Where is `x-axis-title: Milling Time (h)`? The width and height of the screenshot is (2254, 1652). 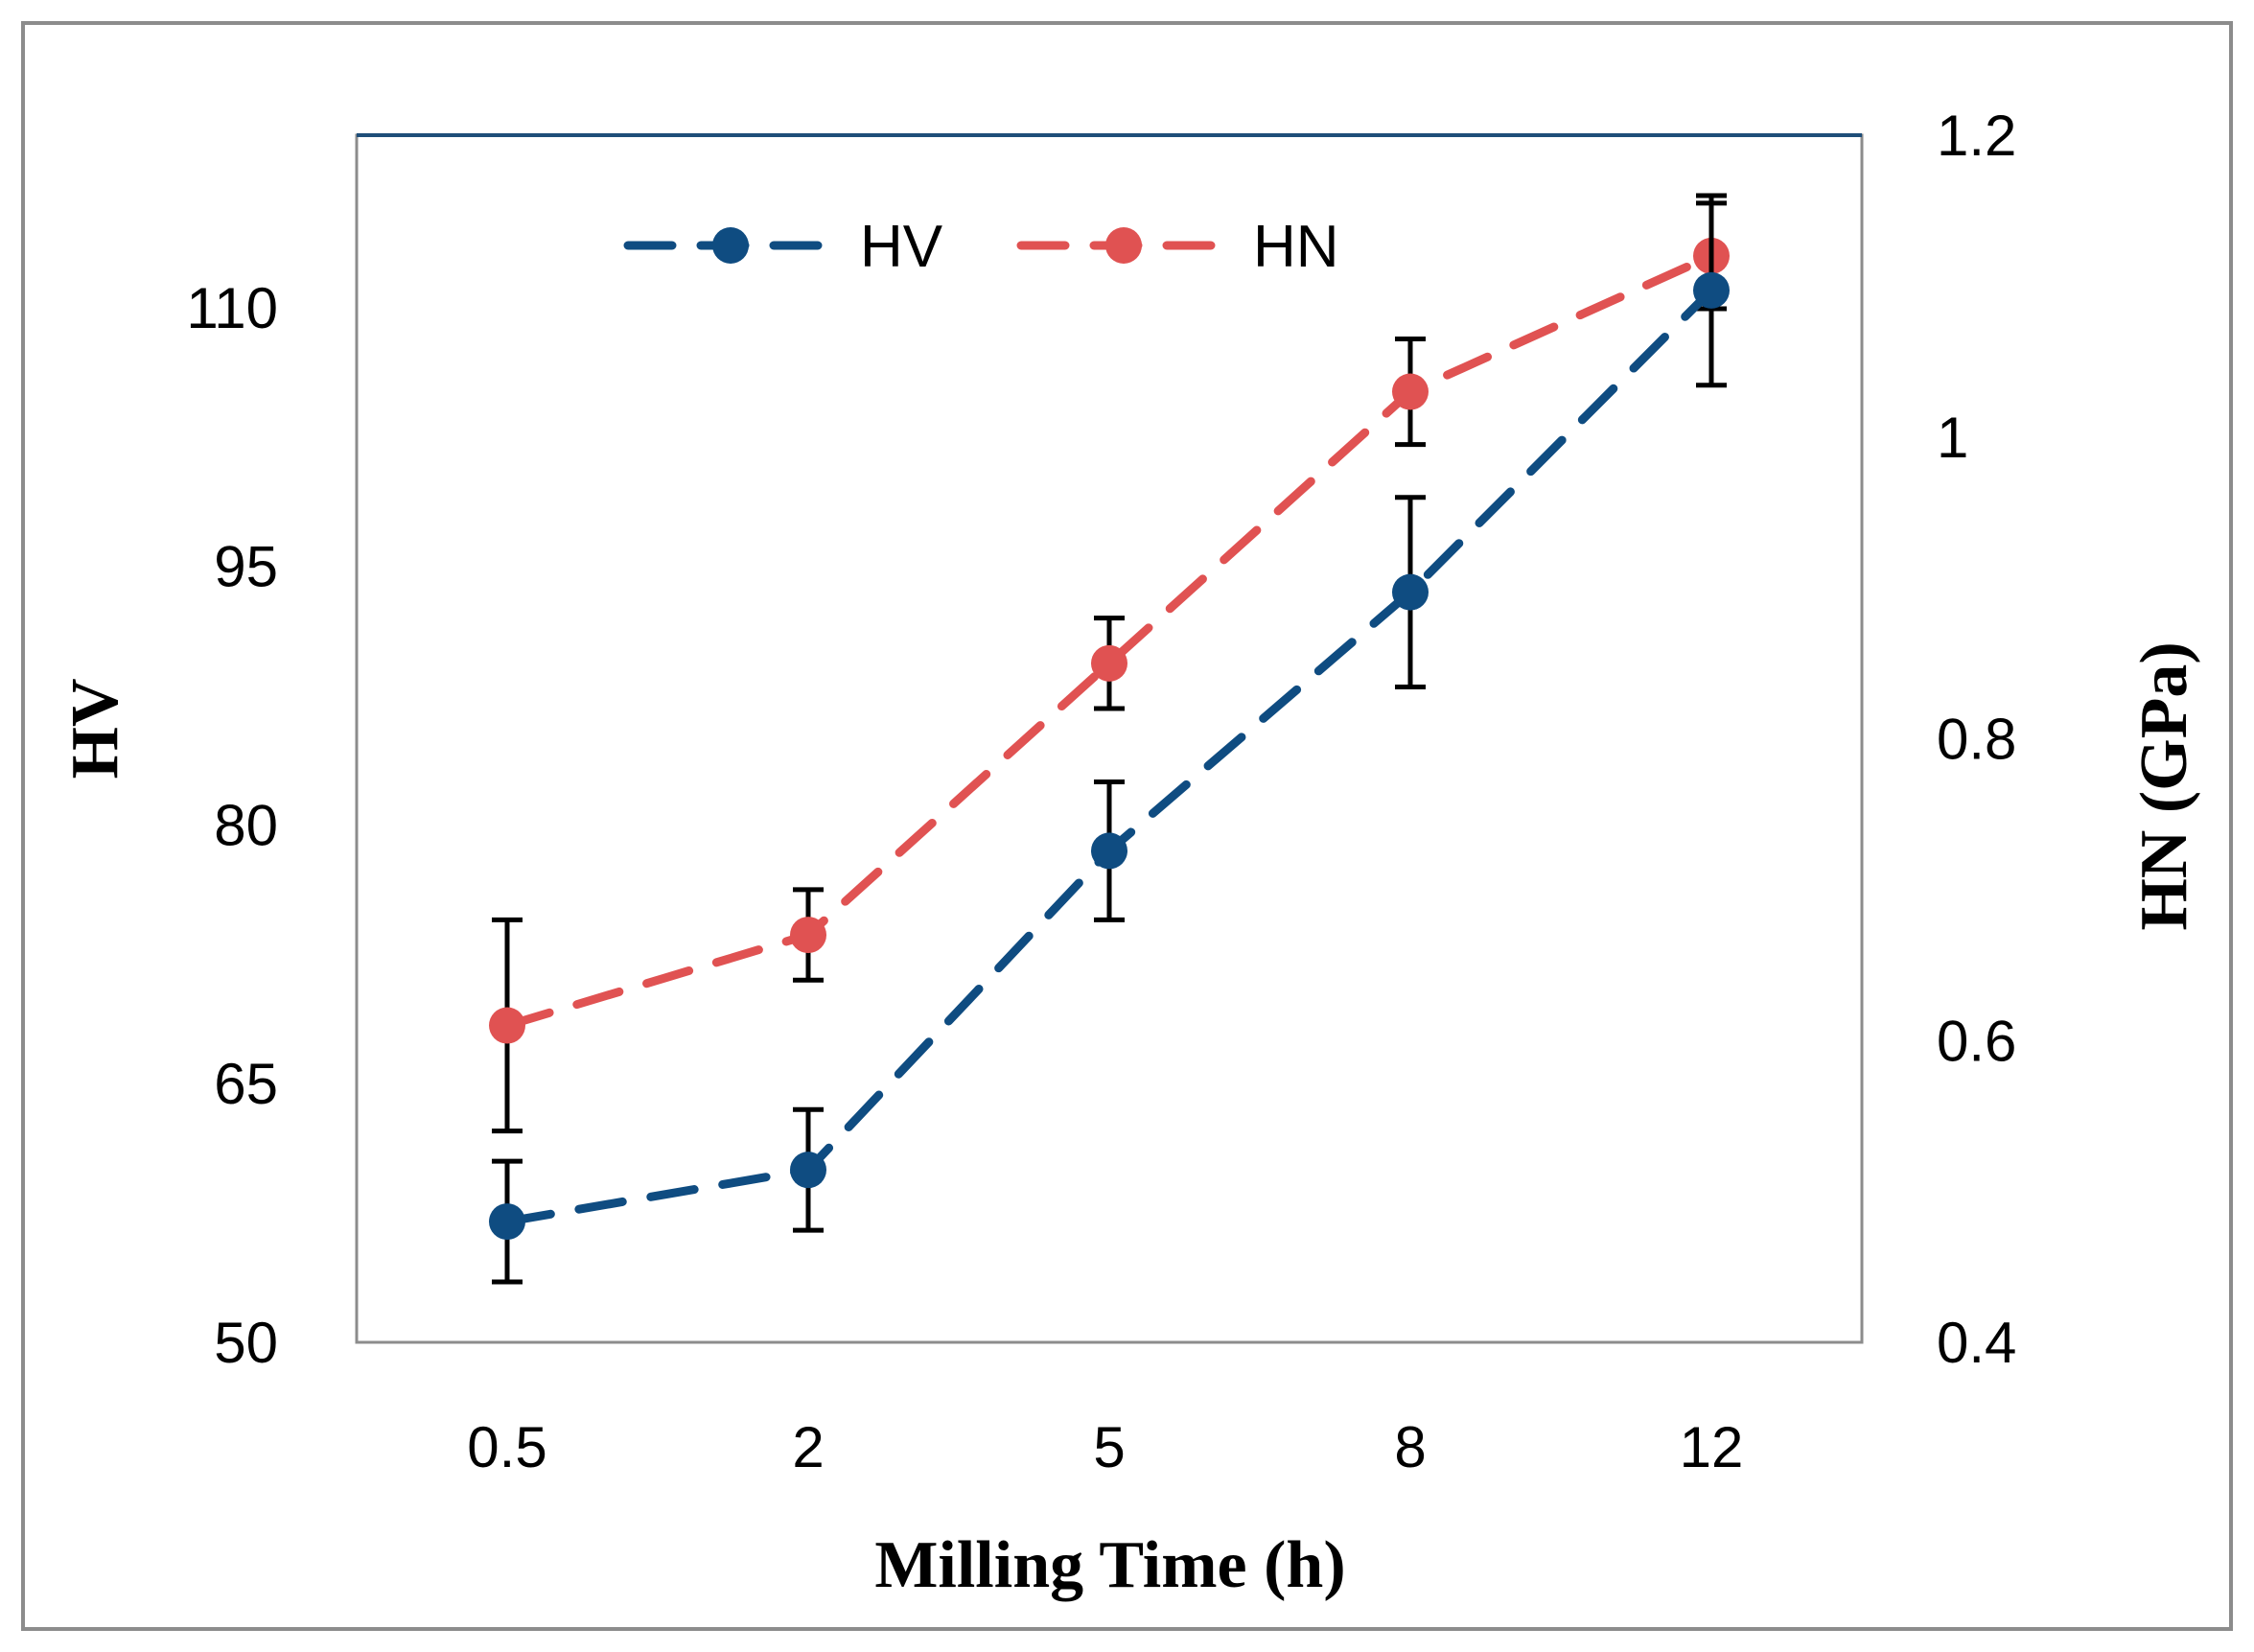
x-axis-title: Milling Time (h) is located at coordinates (1109, 1565).